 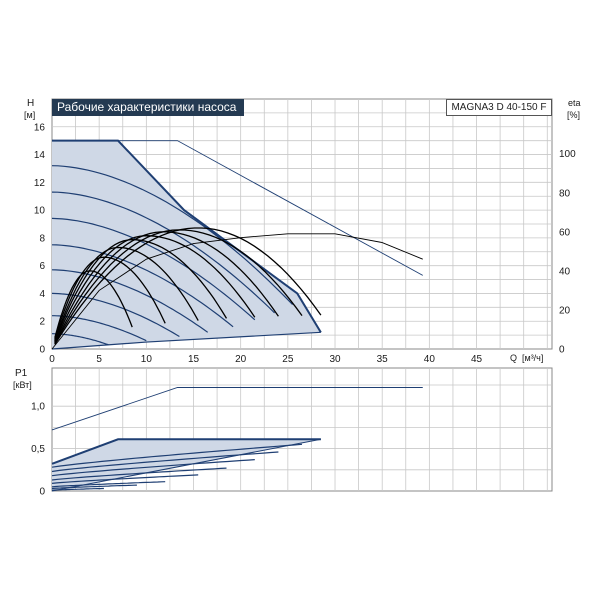 I want to click on flow-tick-label: 10, so click(x=147, y=359).